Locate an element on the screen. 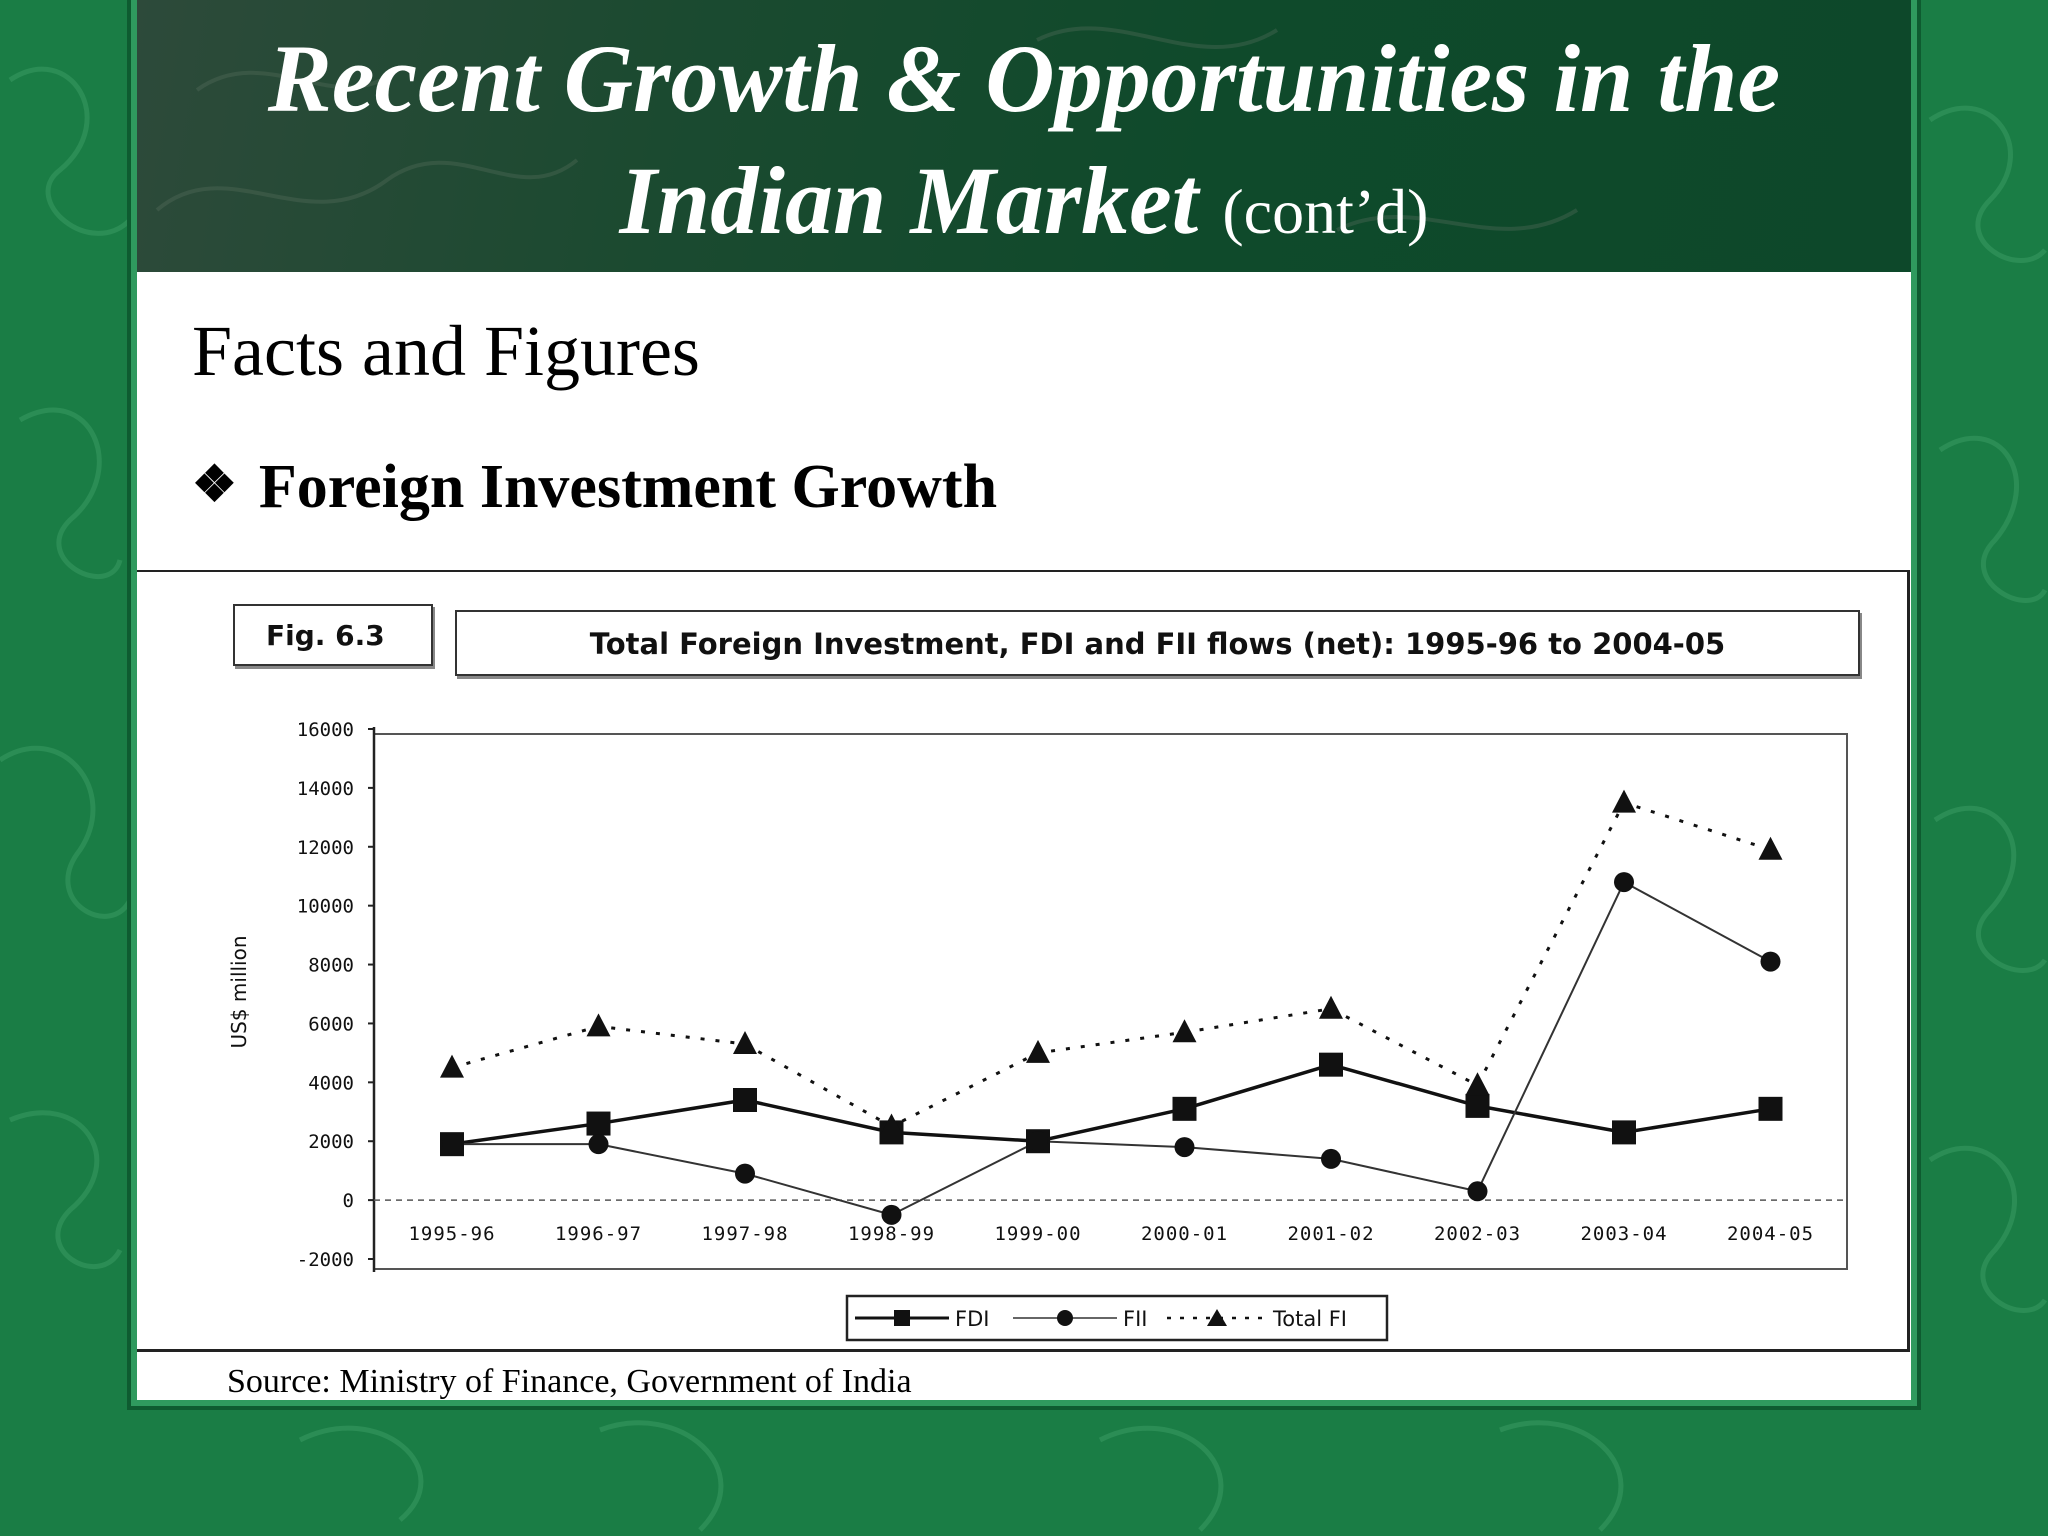 The image size is (2048, 1536). y-tick-label: 0 is located at coordinates (348, 1201).